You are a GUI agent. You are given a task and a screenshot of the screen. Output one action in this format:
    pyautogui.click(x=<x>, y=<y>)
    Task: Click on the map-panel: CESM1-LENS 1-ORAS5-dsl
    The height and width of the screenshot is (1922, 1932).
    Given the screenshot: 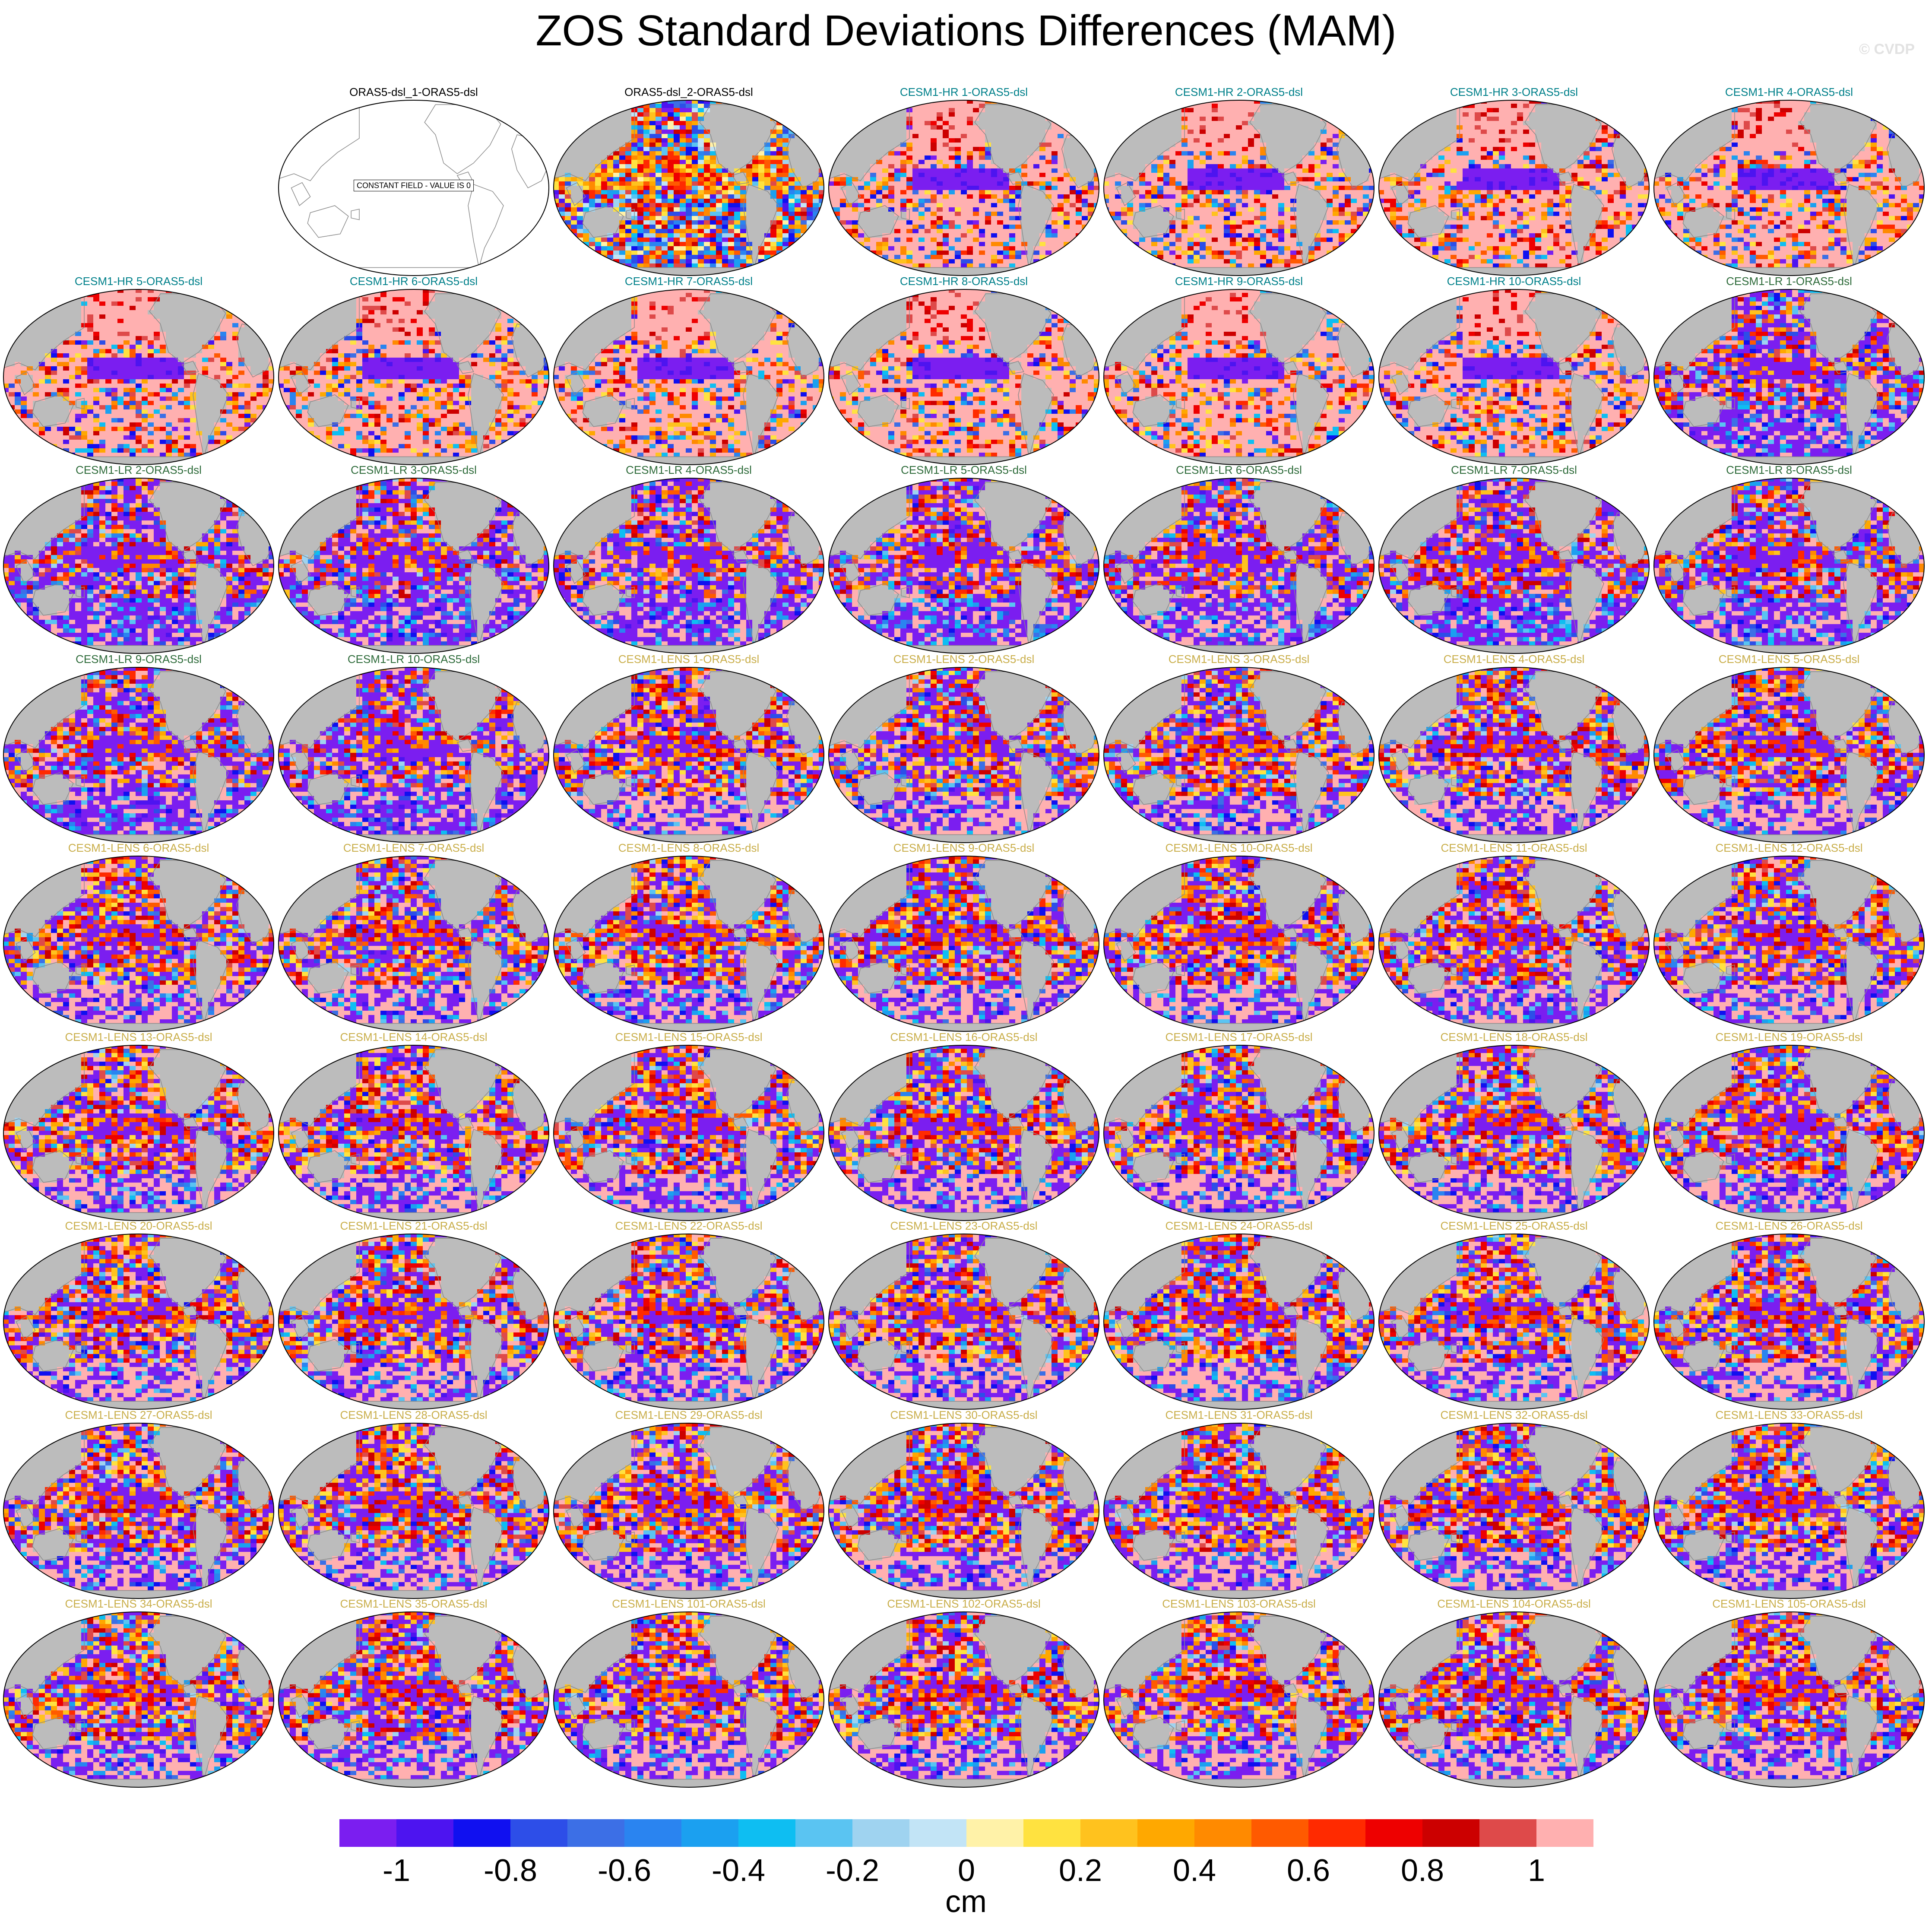 What is the action you would take?
    pyautogui.click(x=689, y=748)
    